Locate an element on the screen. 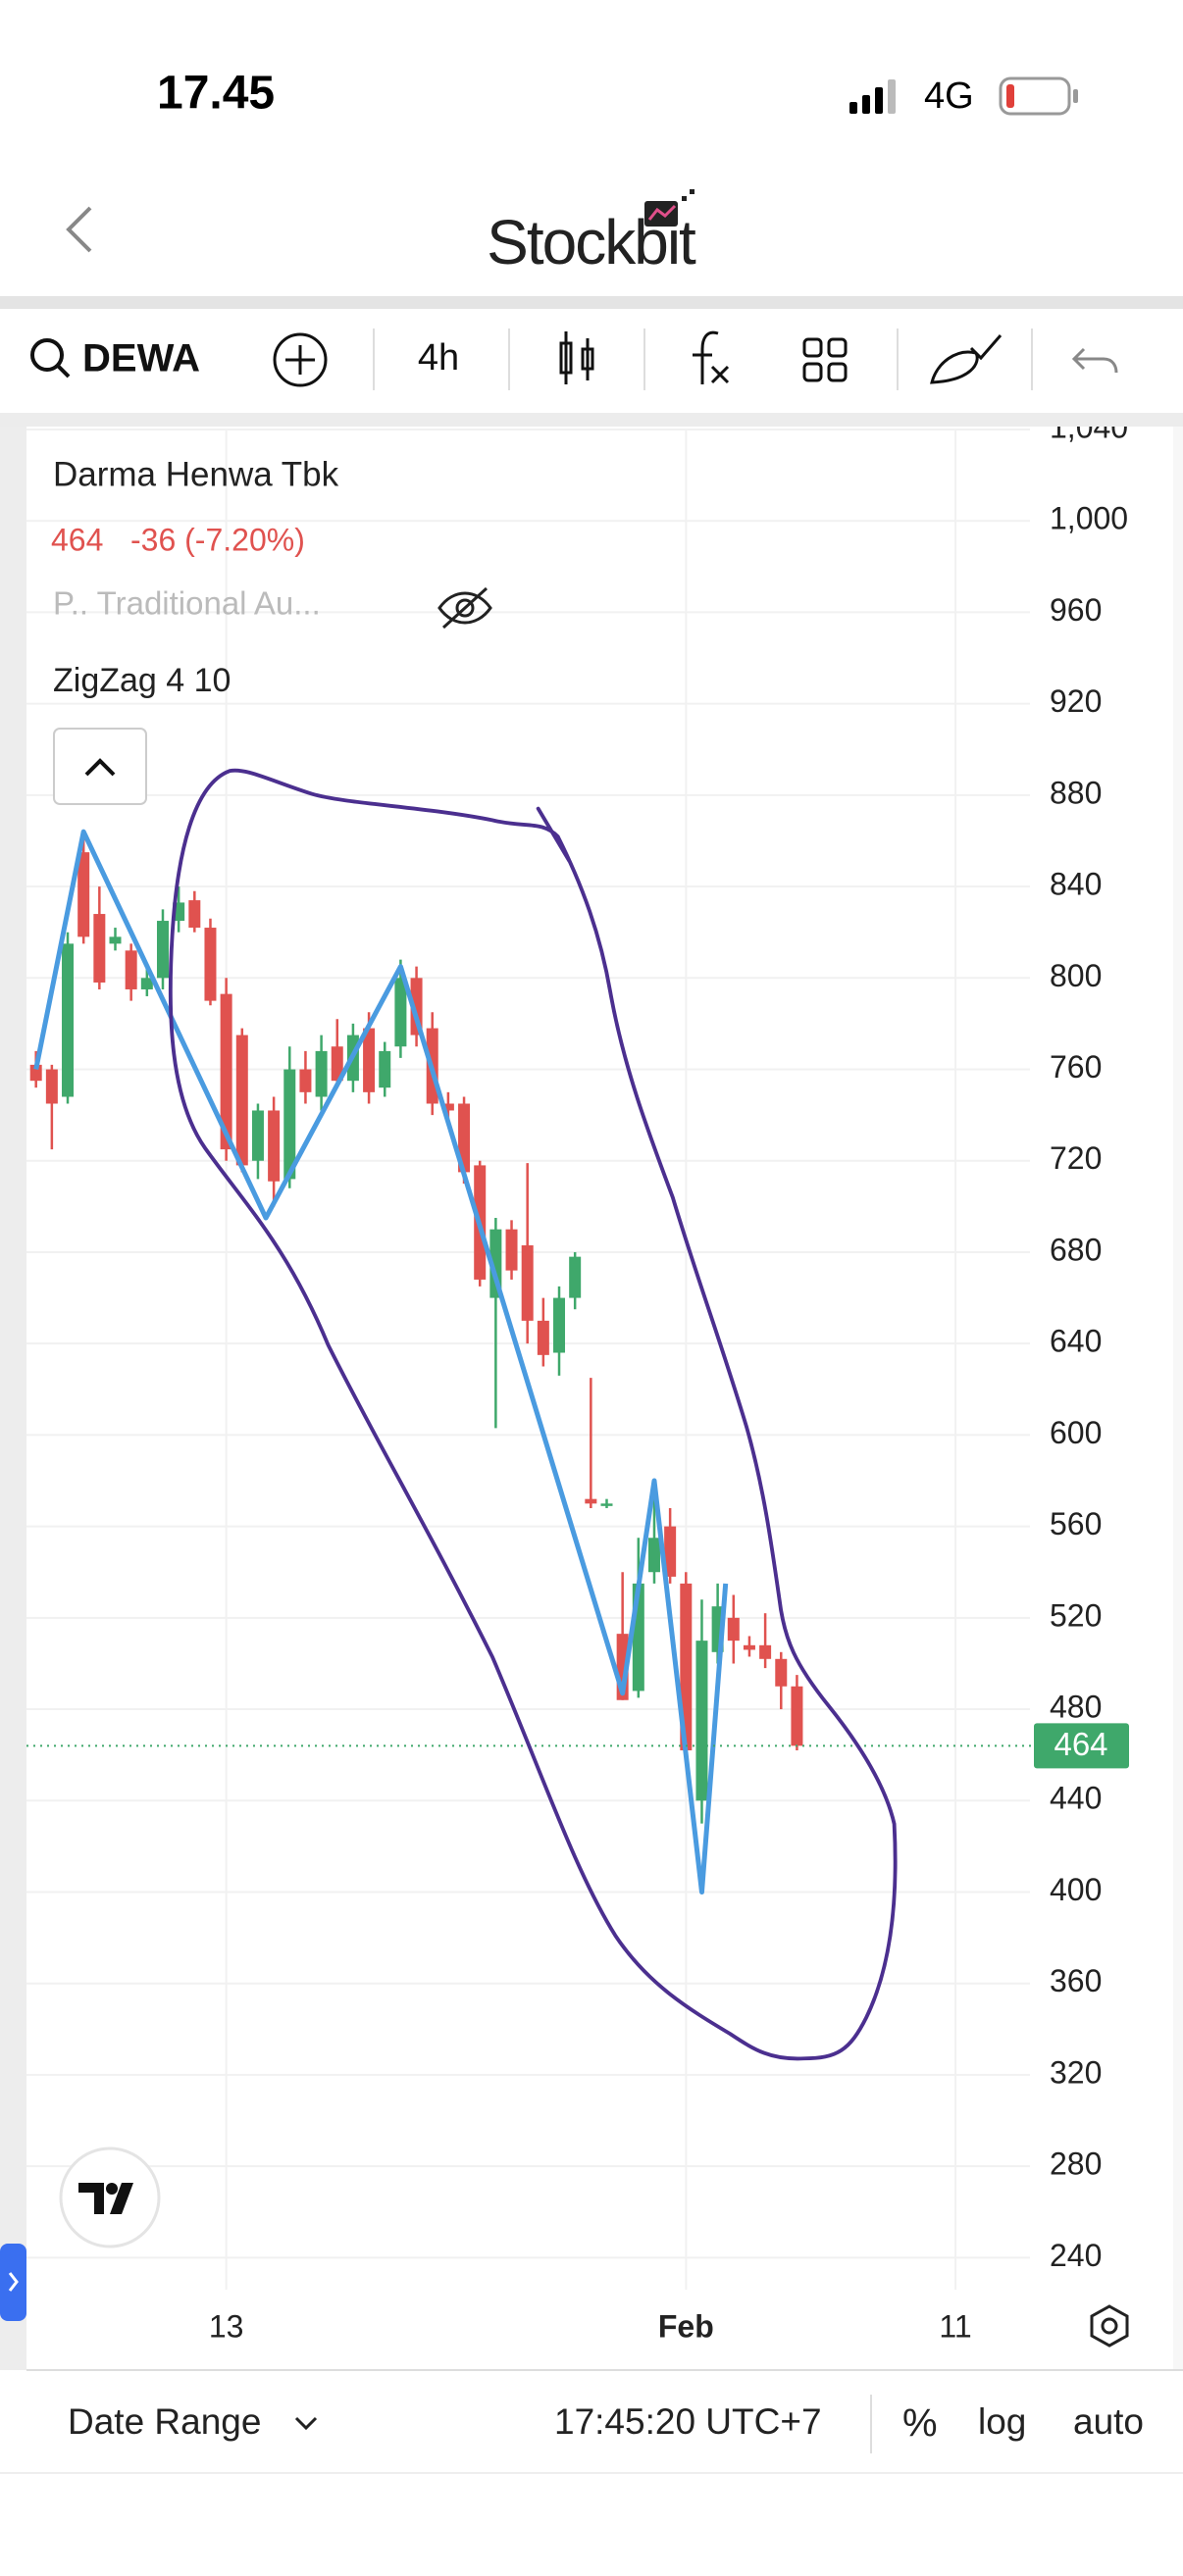 This screenshot has width=1183, height=2576. y-tick-label: 960 is located at coordinates (1076, 610).